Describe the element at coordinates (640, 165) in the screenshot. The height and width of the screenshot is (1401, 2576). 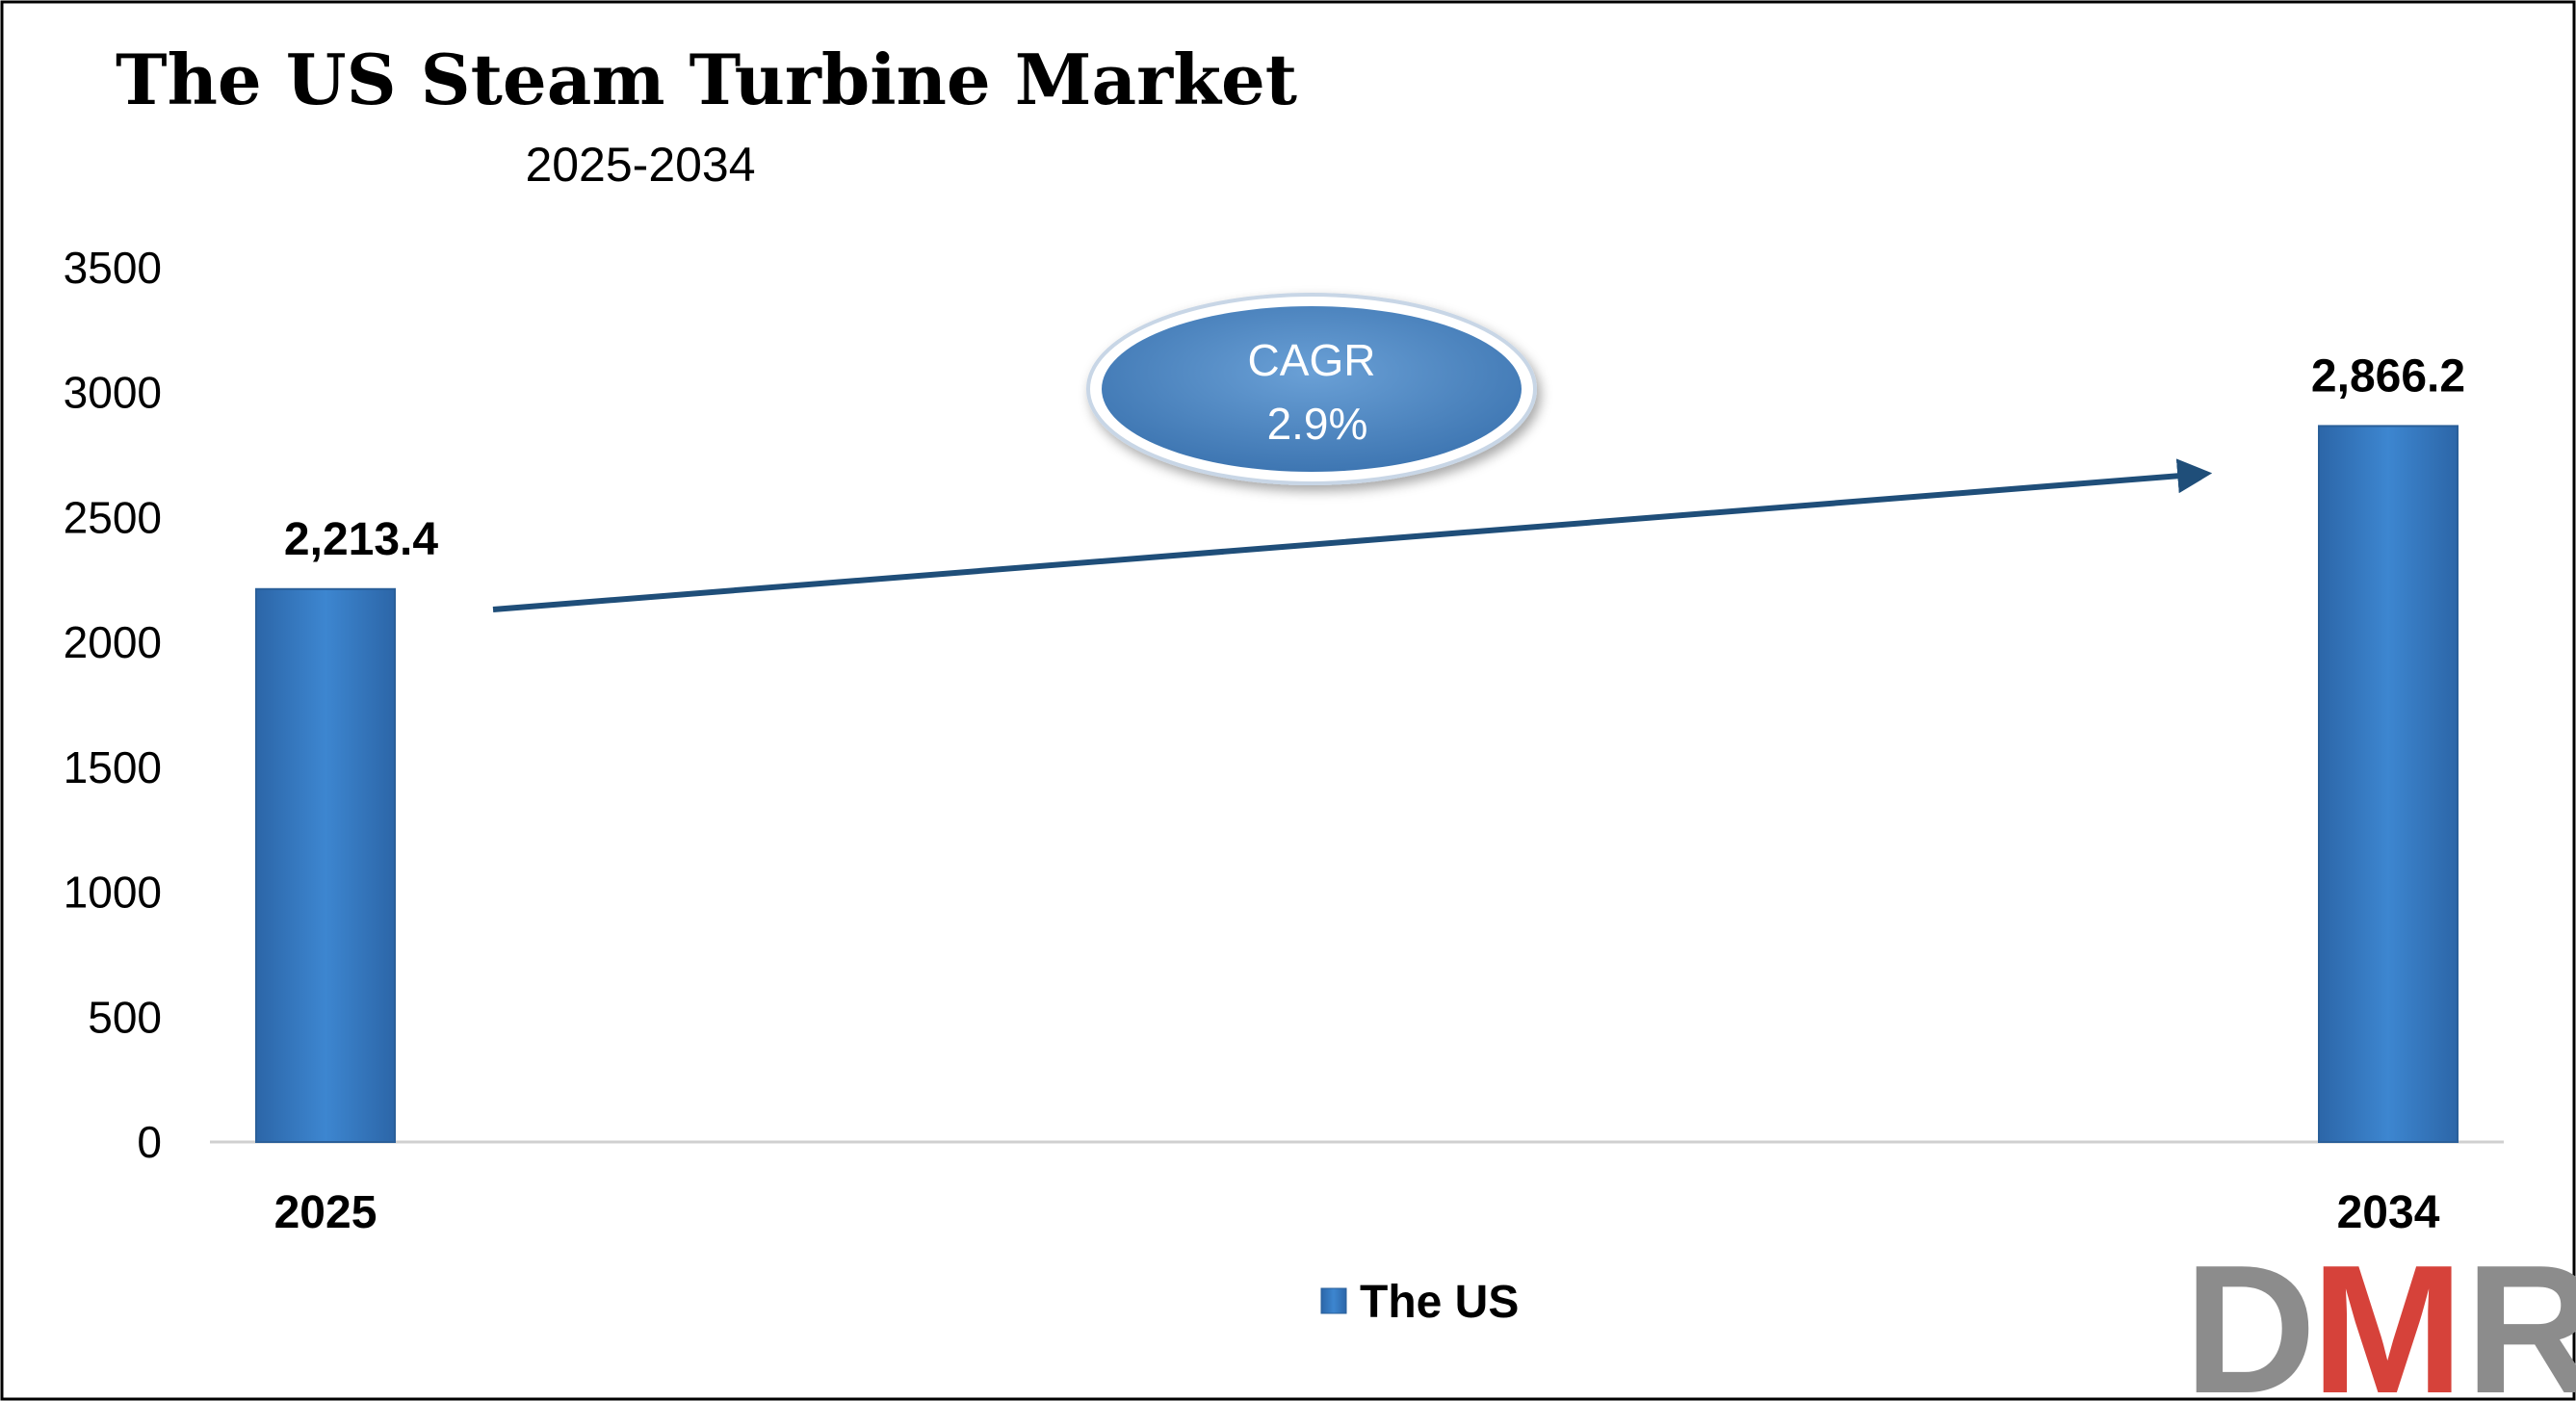
I see `chart-subtitle: 2025-2034` at that location.